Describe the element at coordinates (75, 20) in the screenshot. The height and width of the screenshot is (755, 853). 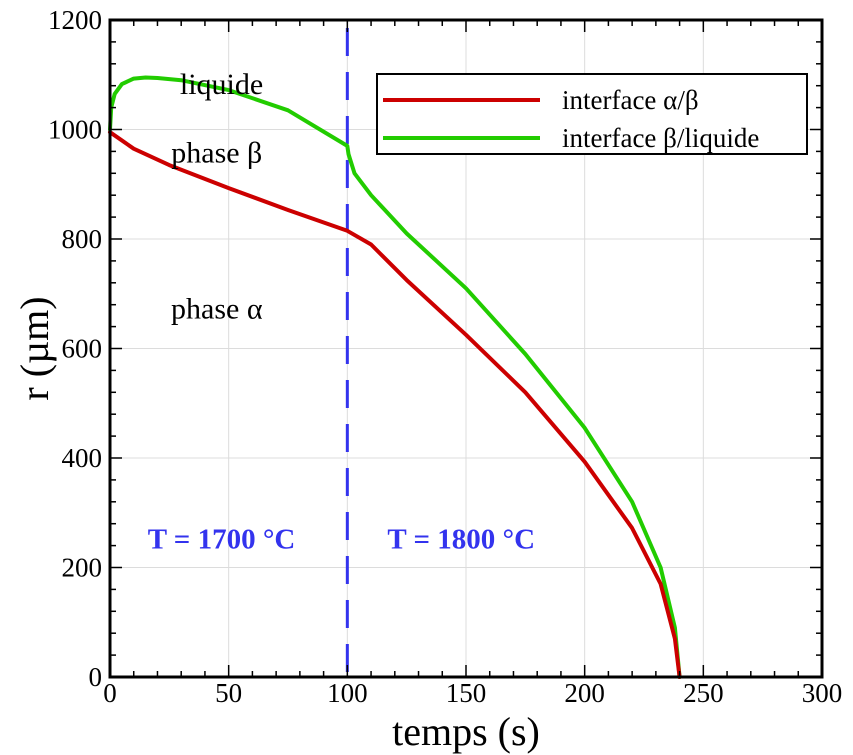
I see `y-tick-label: 1200` at that location.